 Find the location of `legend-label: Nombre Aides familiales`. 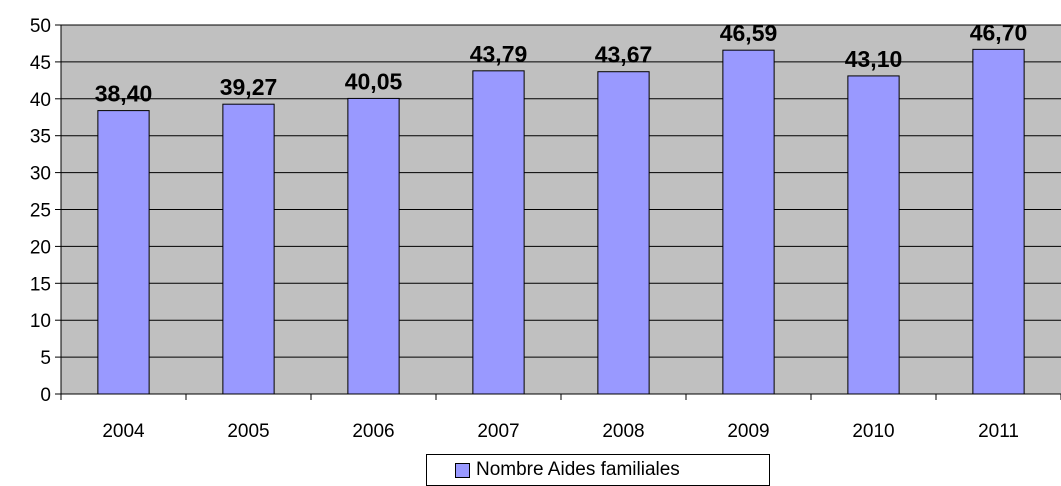

legend-label: Nombre Aides familiales is located at coordinates (578, 469).